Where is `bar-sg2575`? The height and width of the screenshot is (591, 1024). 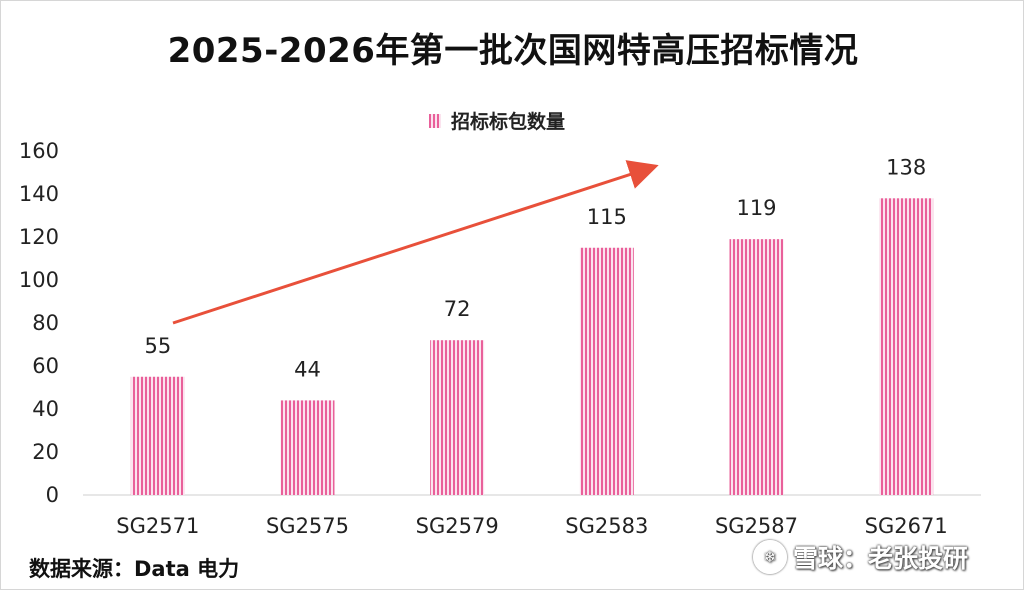
bar-sg2575 is located at coordinates (307, 447).